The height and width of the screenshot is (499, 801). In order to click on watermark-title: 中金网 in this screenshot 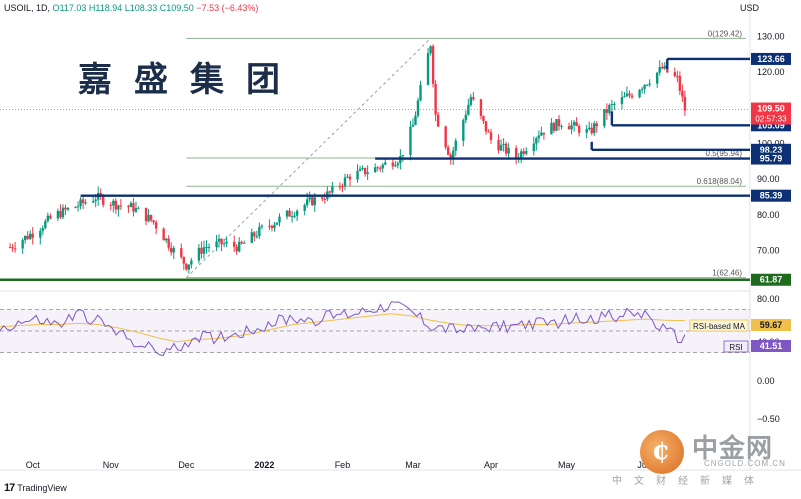, I will do `click(733, 449)`.